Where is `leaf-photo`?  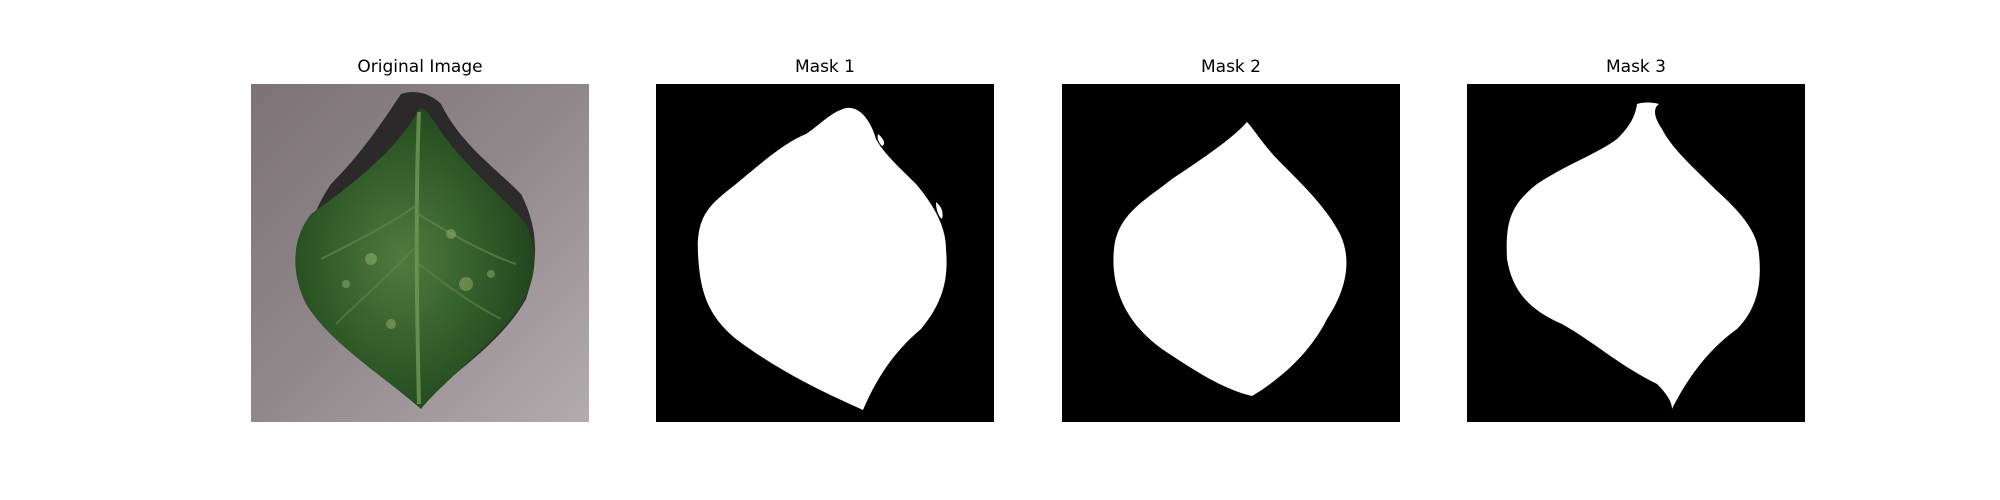 leaf-photo is located at coordinates (420, 253).